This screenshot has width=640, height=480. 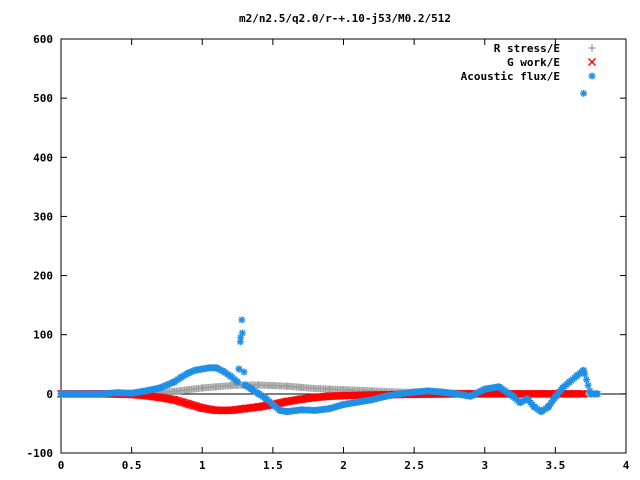 I want to click on y-tick-label: 400, so click(x=43, y=157).